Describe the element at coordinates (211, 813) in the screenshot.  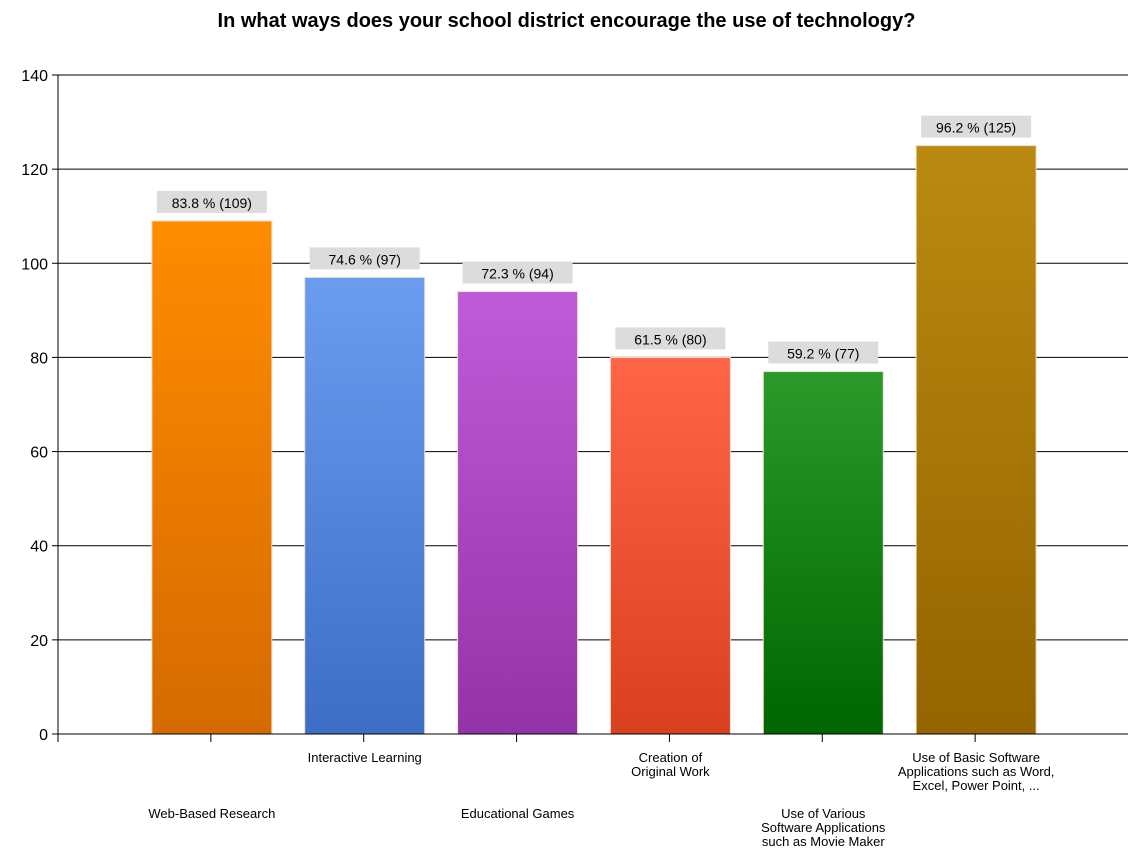
I see `x-category-label: Web-Based Research` at that location.